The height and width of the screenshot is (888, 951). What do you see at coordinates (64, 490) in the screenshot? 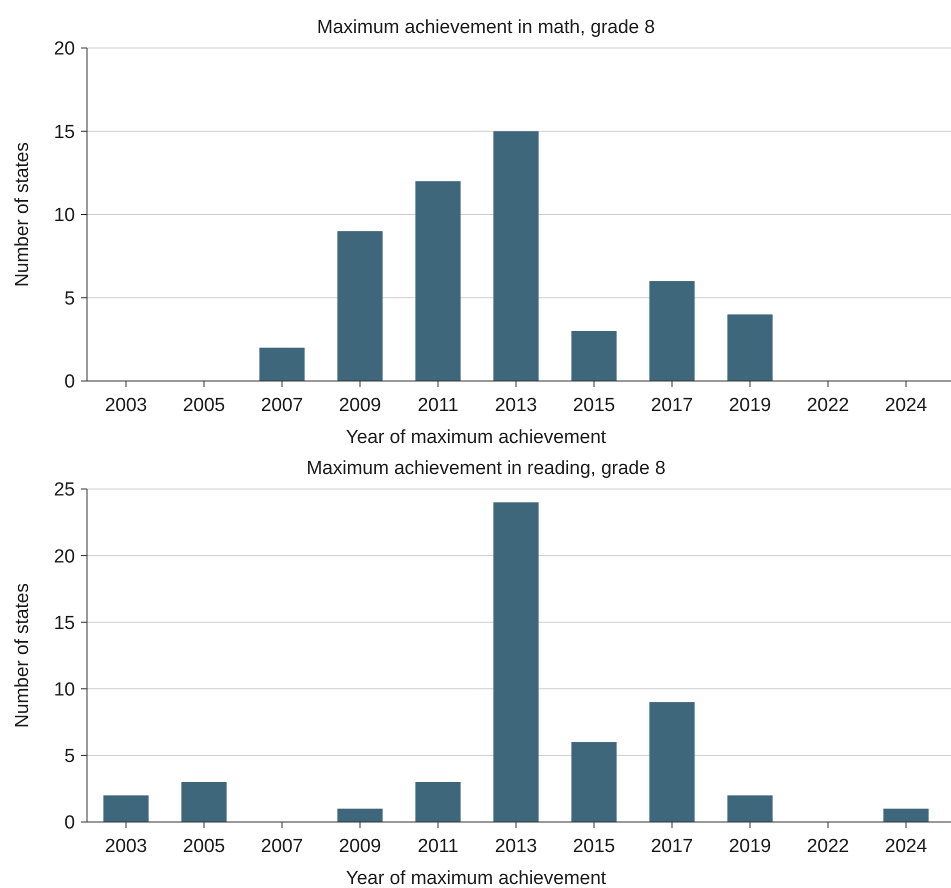
I see `y-tick-label: 25` at bounding box center [64, 490].